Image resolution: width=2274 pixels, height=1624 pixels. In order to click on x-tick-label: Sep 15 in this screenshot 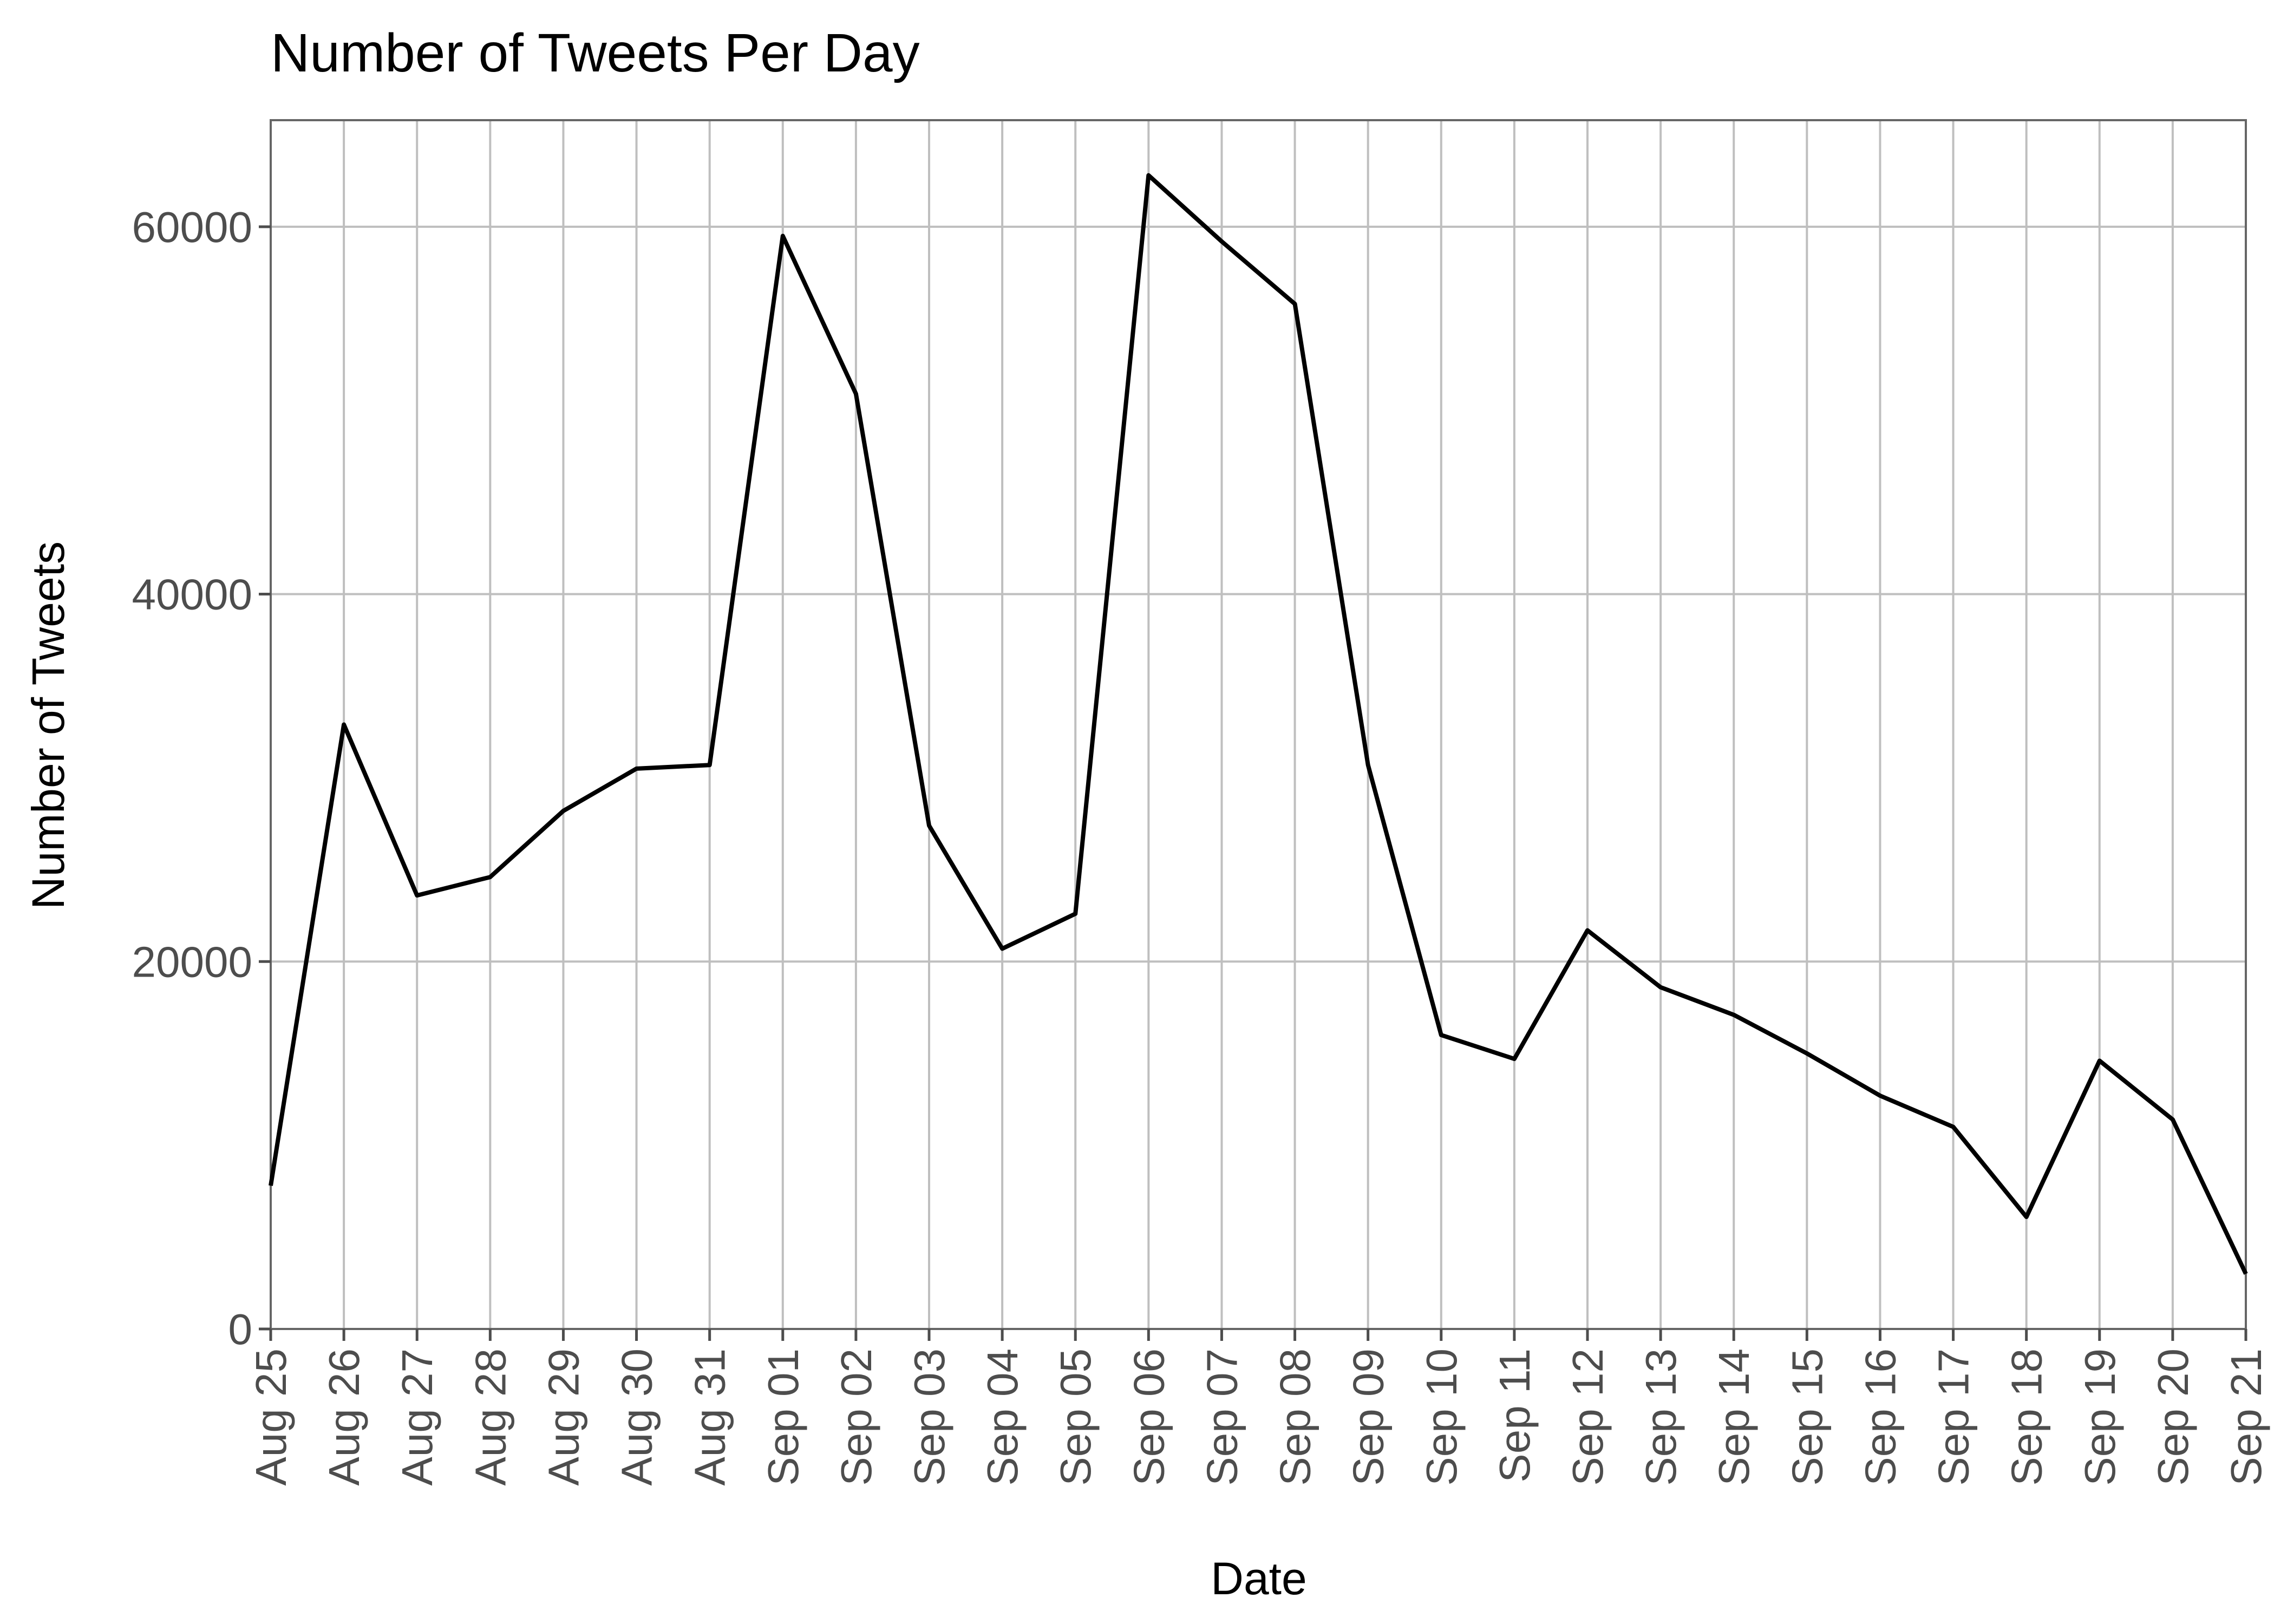, I will do `click(1807, 1417)`.